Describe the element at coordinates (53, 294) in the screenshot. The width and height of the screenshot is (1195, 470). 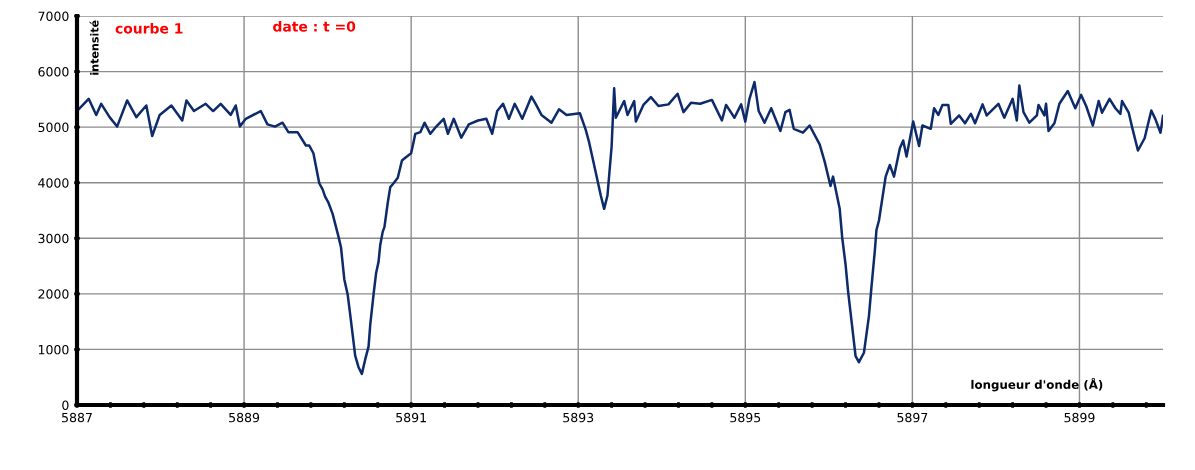
I see `y-tick-label: 2000` at that location.